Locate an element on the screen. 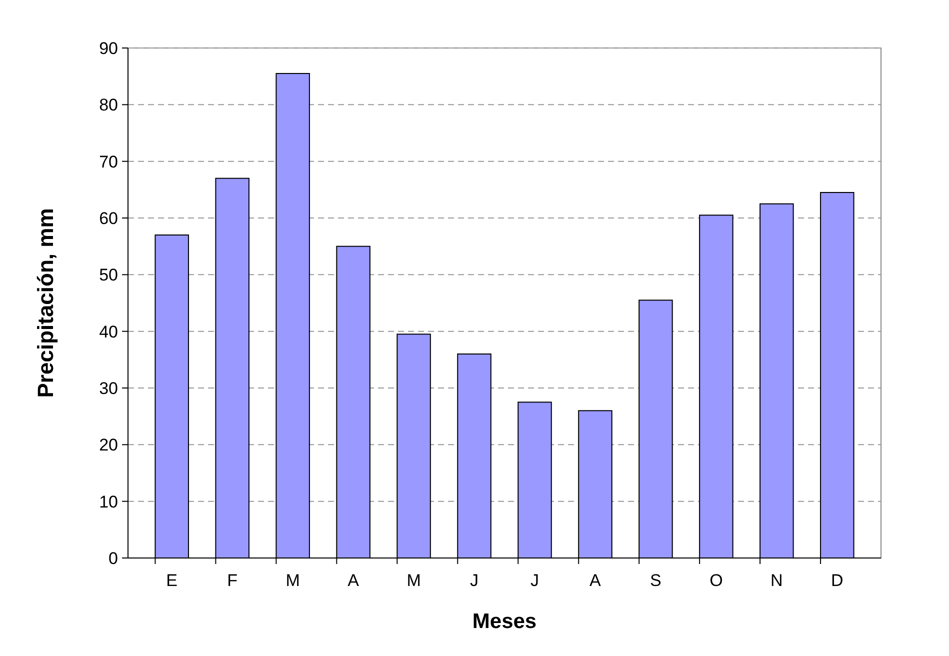 This screenshot has width=949, height=656. x-tick-label: N is located at coordinates (776, 580).